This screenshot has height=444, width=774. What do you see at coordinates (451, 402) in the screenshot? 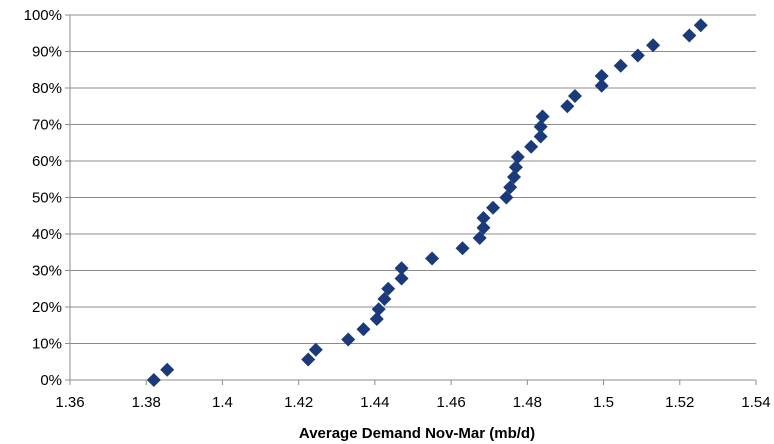
I see `x-tick-label: 1.46` at bounding box center [451, 402].